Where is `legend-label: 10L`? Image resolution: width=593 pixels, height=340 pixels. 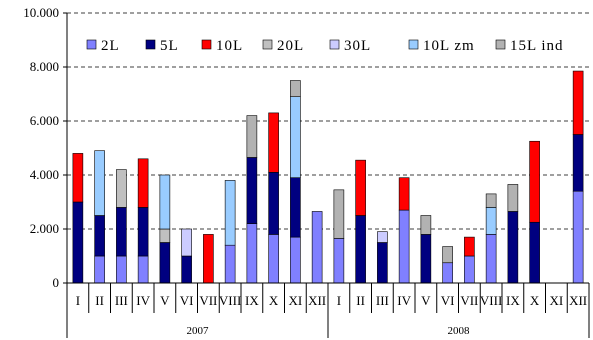 legend-label: 10L is located at coordinates (229, 46).